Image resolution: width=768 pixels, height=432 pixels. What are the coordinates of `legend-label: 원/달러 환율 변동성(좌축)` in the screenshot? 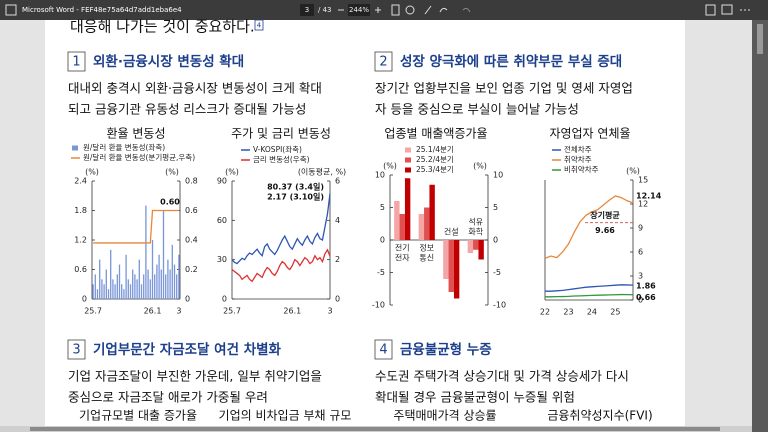 It's located at (124, 147).